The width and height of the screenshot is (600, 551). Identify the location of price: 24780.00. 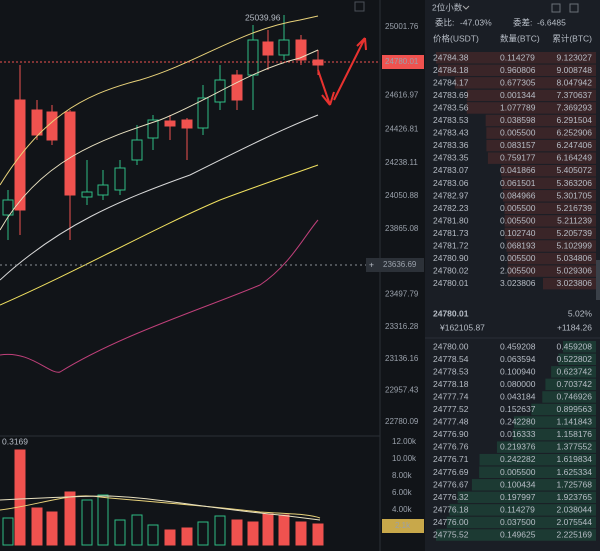
(451, 346).